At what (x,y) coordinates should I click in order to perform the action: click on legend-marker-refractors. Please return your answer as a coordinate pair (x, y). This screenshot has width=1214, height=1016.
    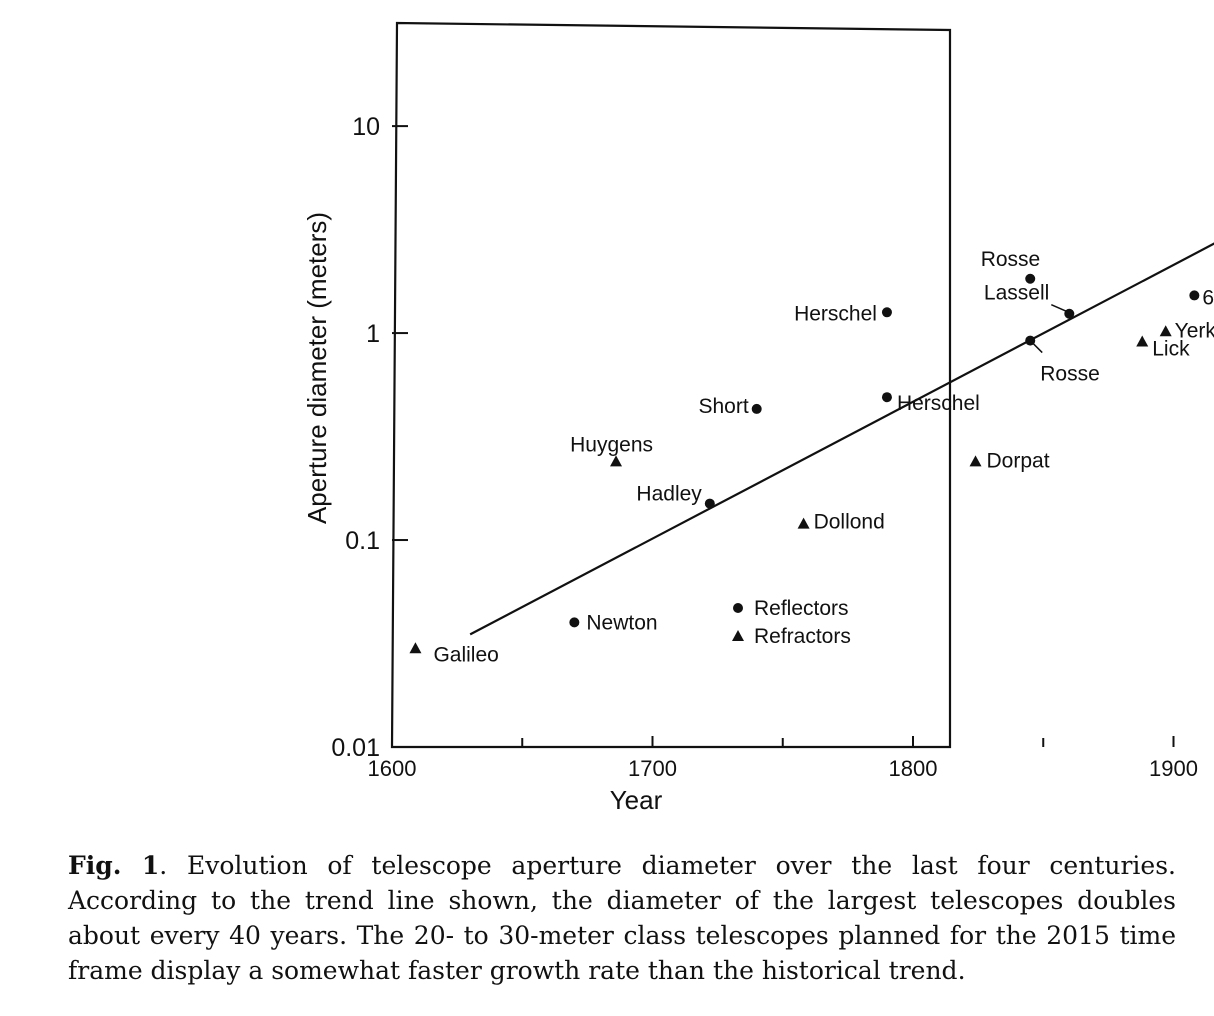
    Looking at the image, I should click on (738, 635).